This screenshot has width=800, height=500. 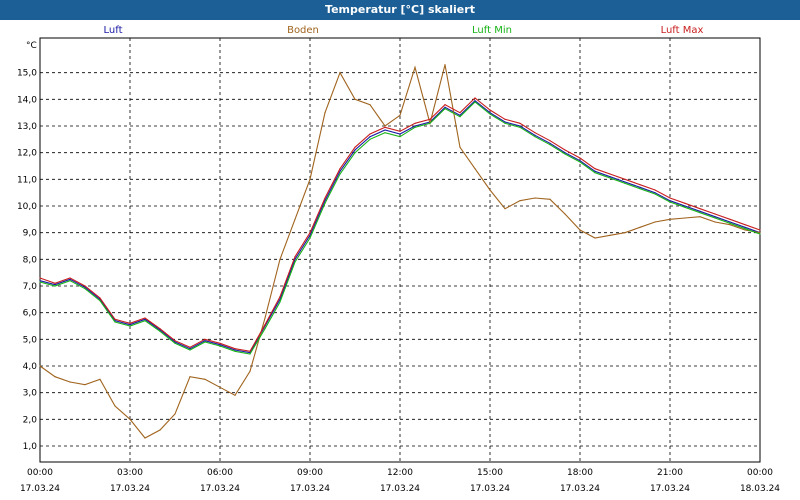 I want to click on y-tick-label: 5,0, so click(x=30, y=340).